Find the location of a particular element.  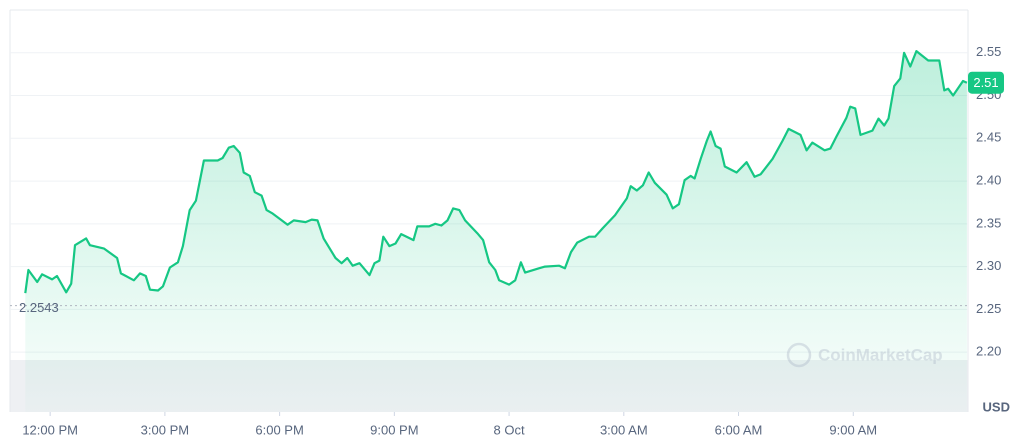

x-tick-label: 12:00 PM is located at coordinates (50, 429).